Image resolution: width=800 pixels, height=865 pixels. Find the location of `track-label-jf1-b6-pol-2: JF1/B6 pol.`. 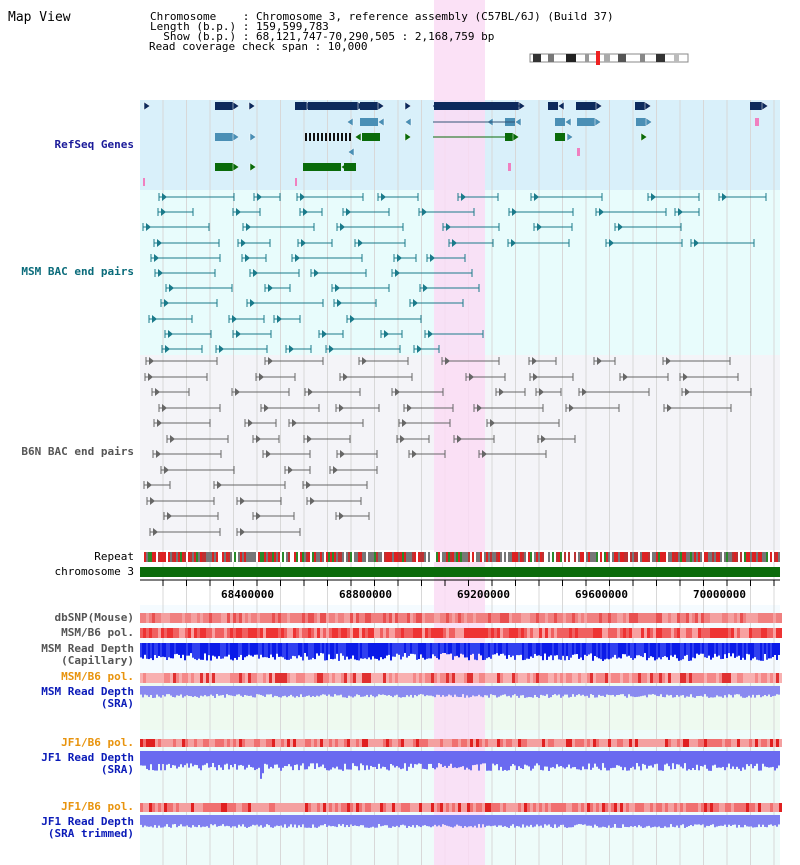

track-label-jf1-b6-pol-2: JF1/B6 pol. is located at coordinates (97, 806).